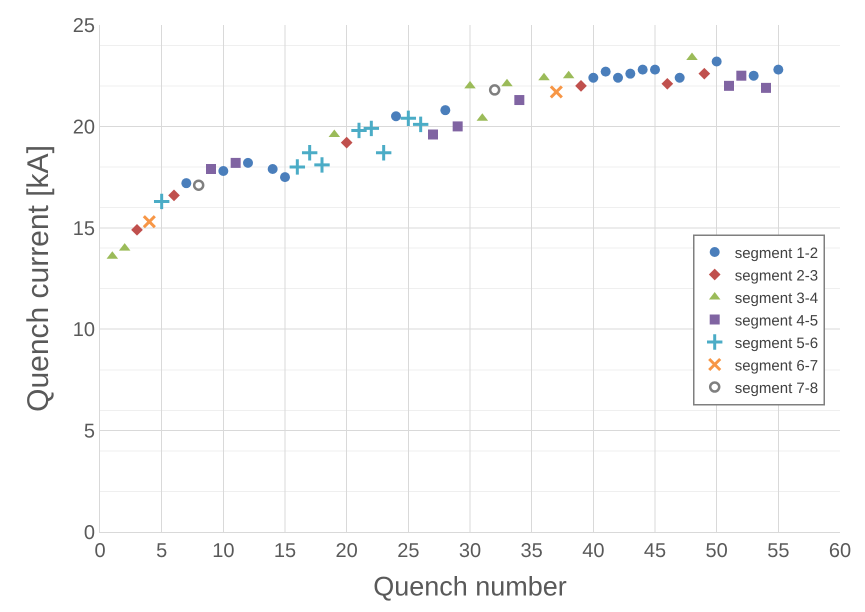 The width and height of the screenshot is (865, 612). Describe the element at coordinates (840, 551) in the screenshot. I see `x-tick-label: 60` at that location.